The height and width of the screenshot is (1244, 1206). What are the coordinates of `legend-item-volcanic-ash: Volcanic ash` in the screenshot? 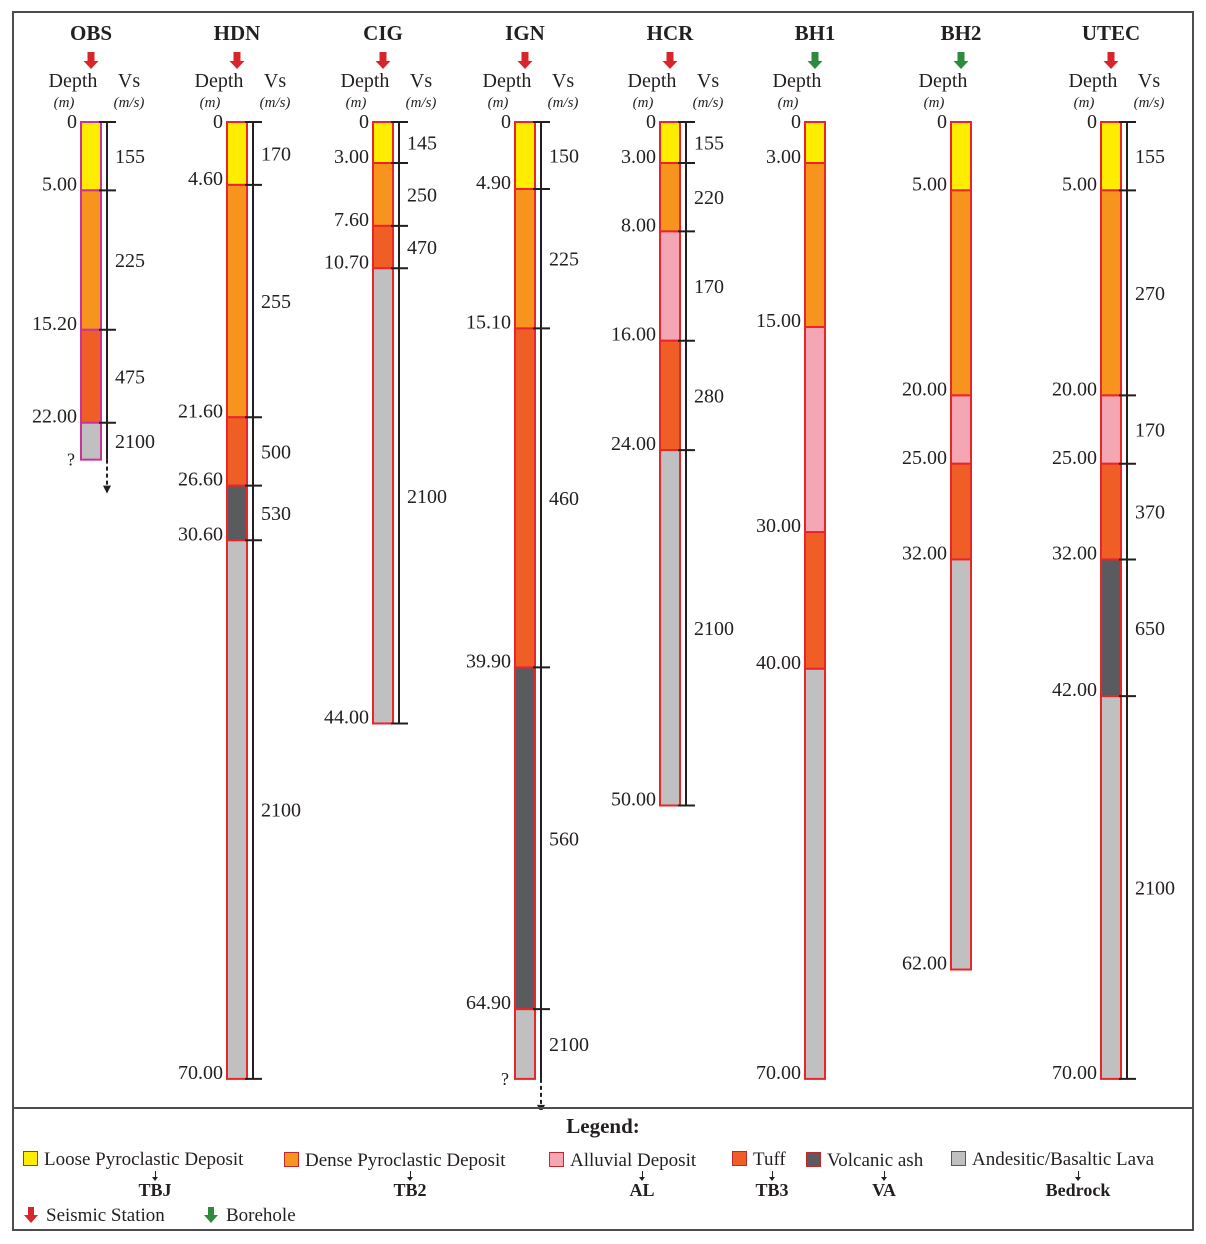 It's located at (864, 1161).